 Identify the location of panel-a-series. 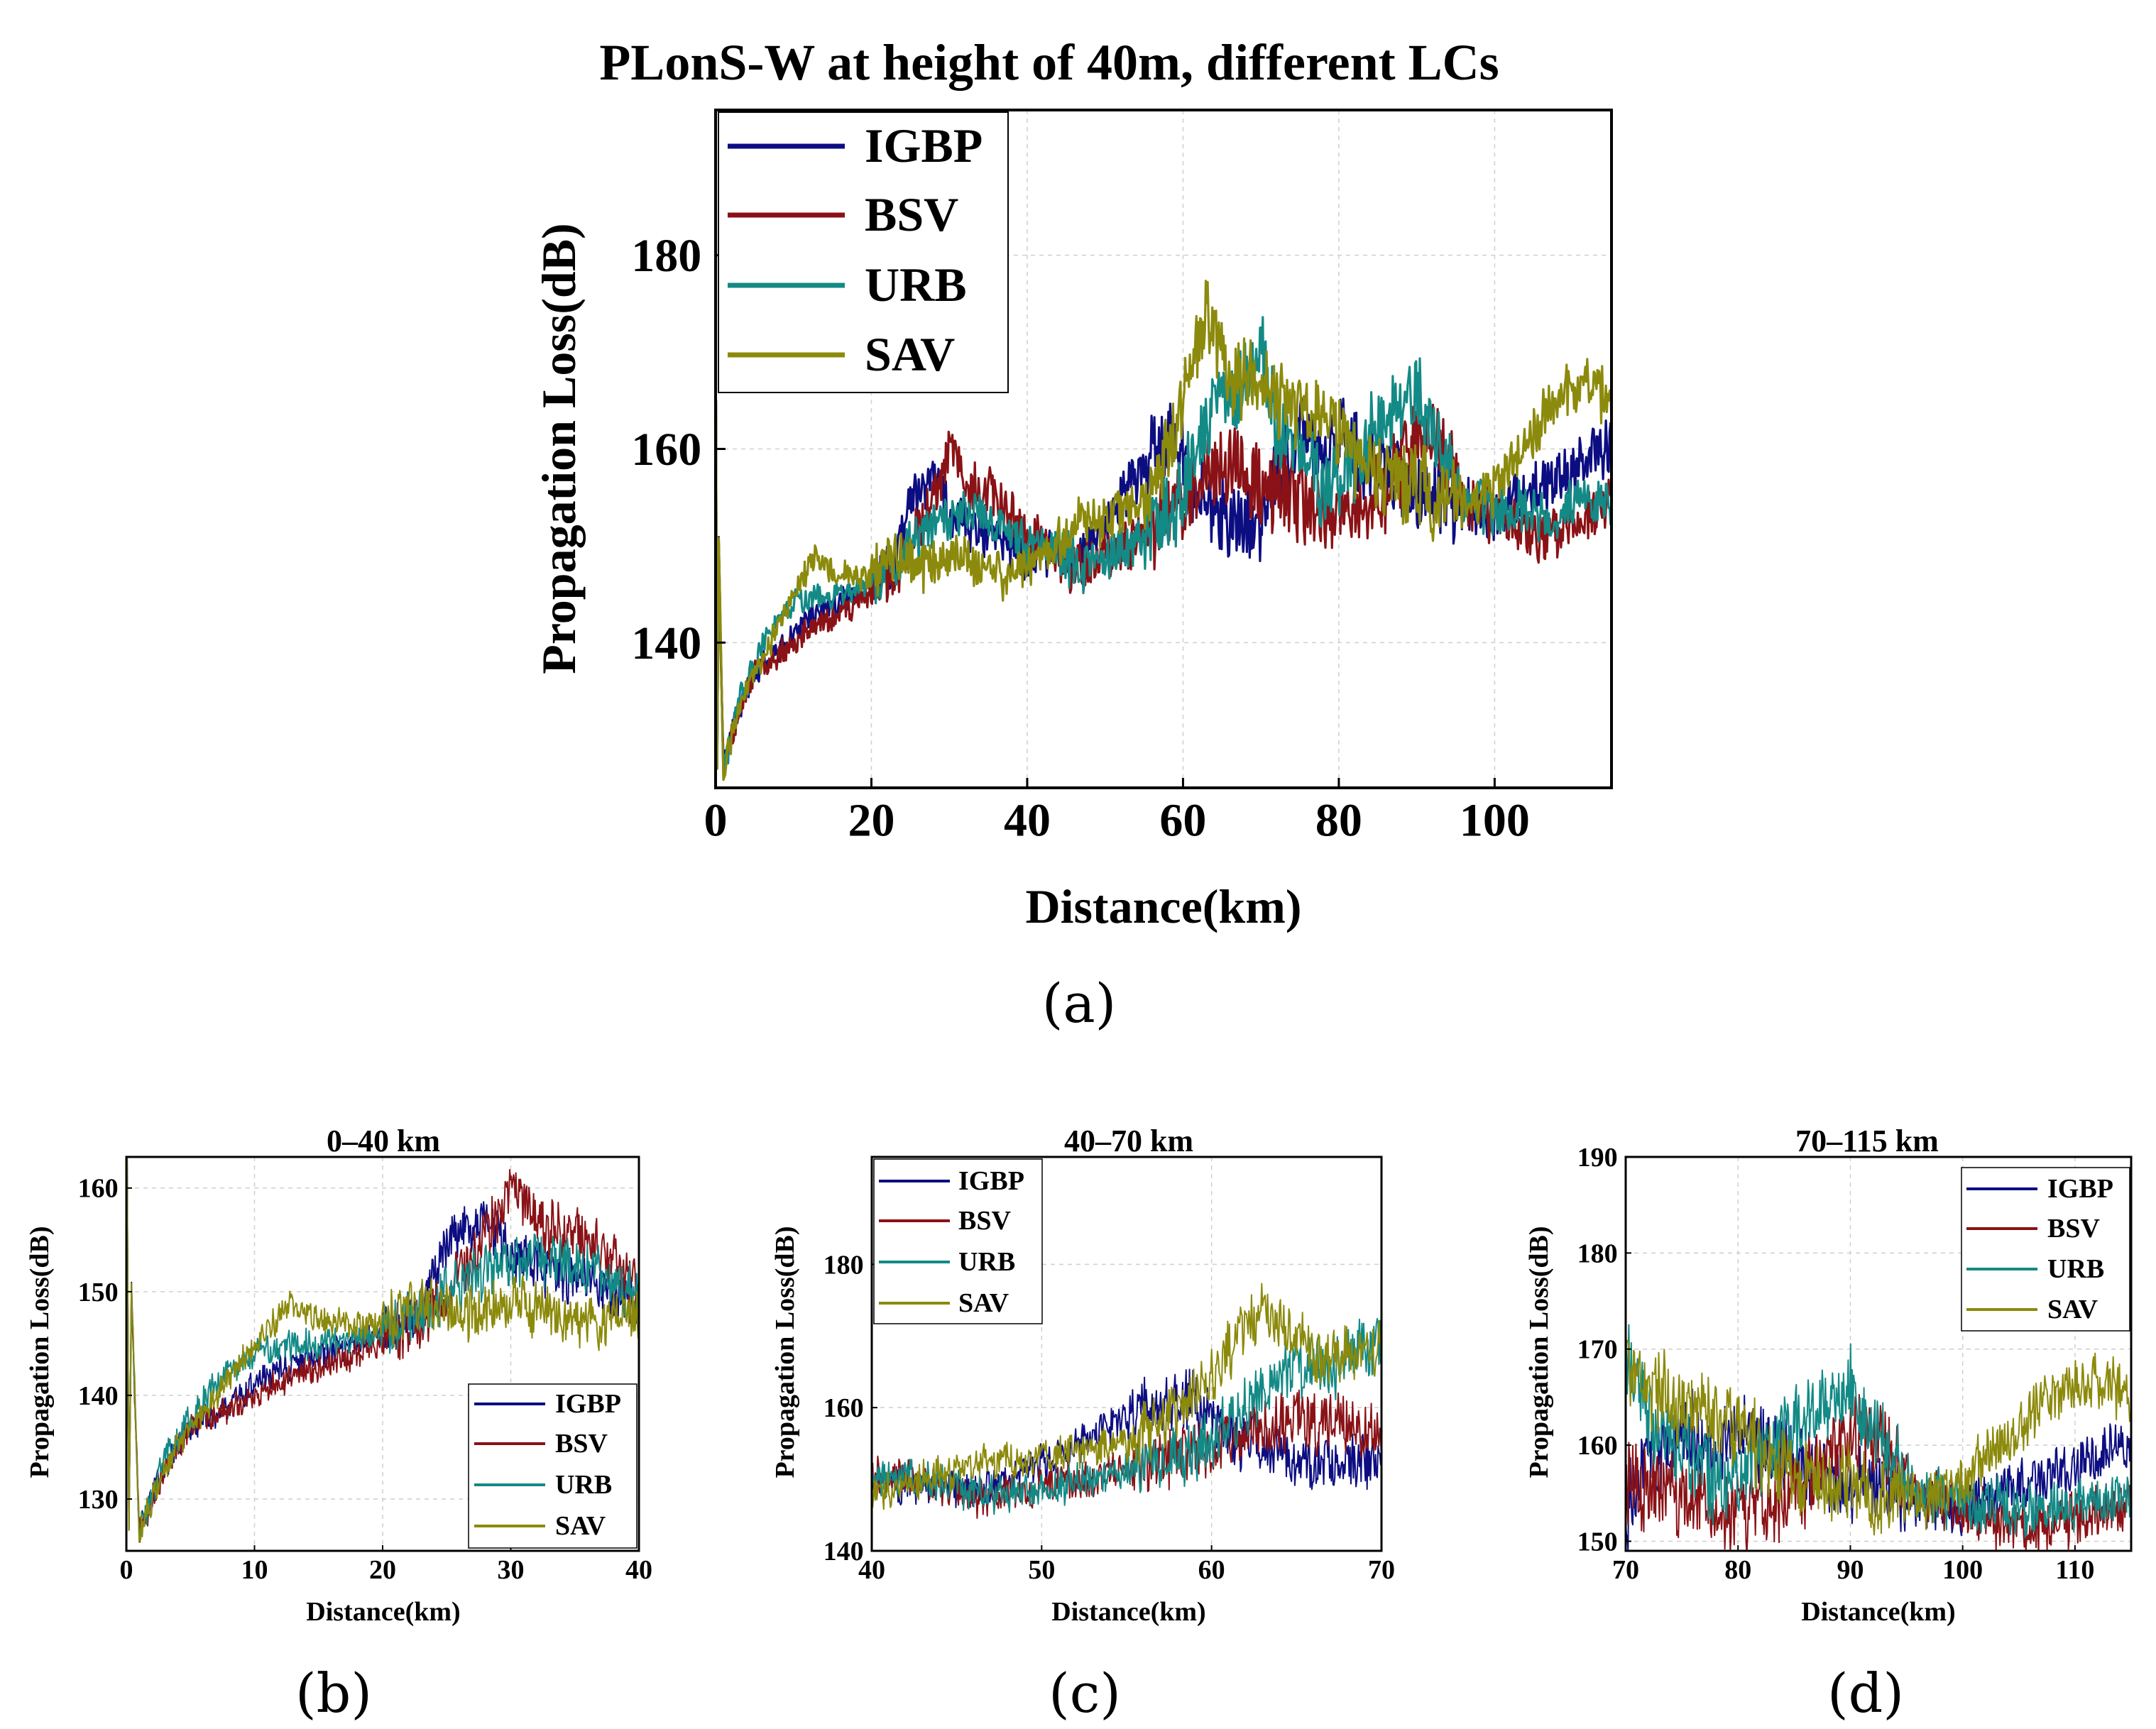
(1163, 530).